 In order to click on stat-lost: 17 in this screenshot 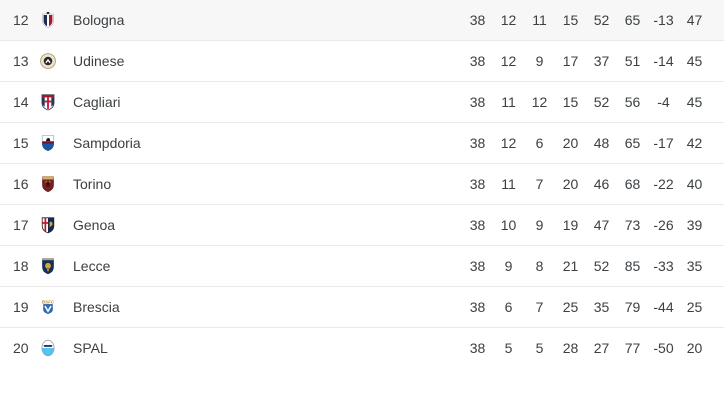, I will do `click(570, 61)`.